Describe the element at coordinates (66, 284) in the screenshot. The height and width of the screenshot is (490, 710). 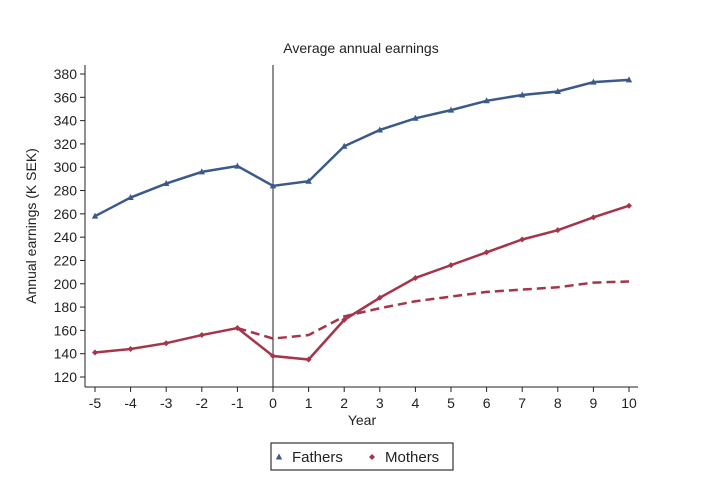
I see `y-tick-label: 200` at that location.